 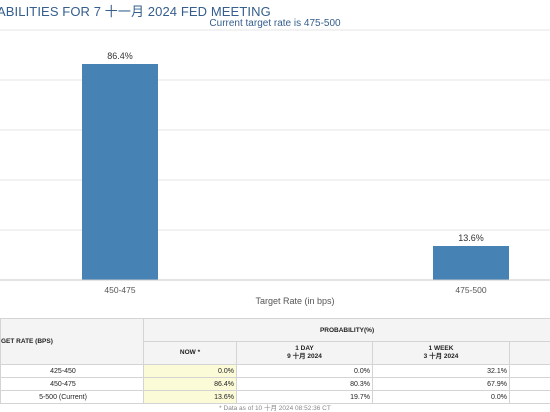 I want to click on now-value: 13.6%, so click(x=190, y=397).